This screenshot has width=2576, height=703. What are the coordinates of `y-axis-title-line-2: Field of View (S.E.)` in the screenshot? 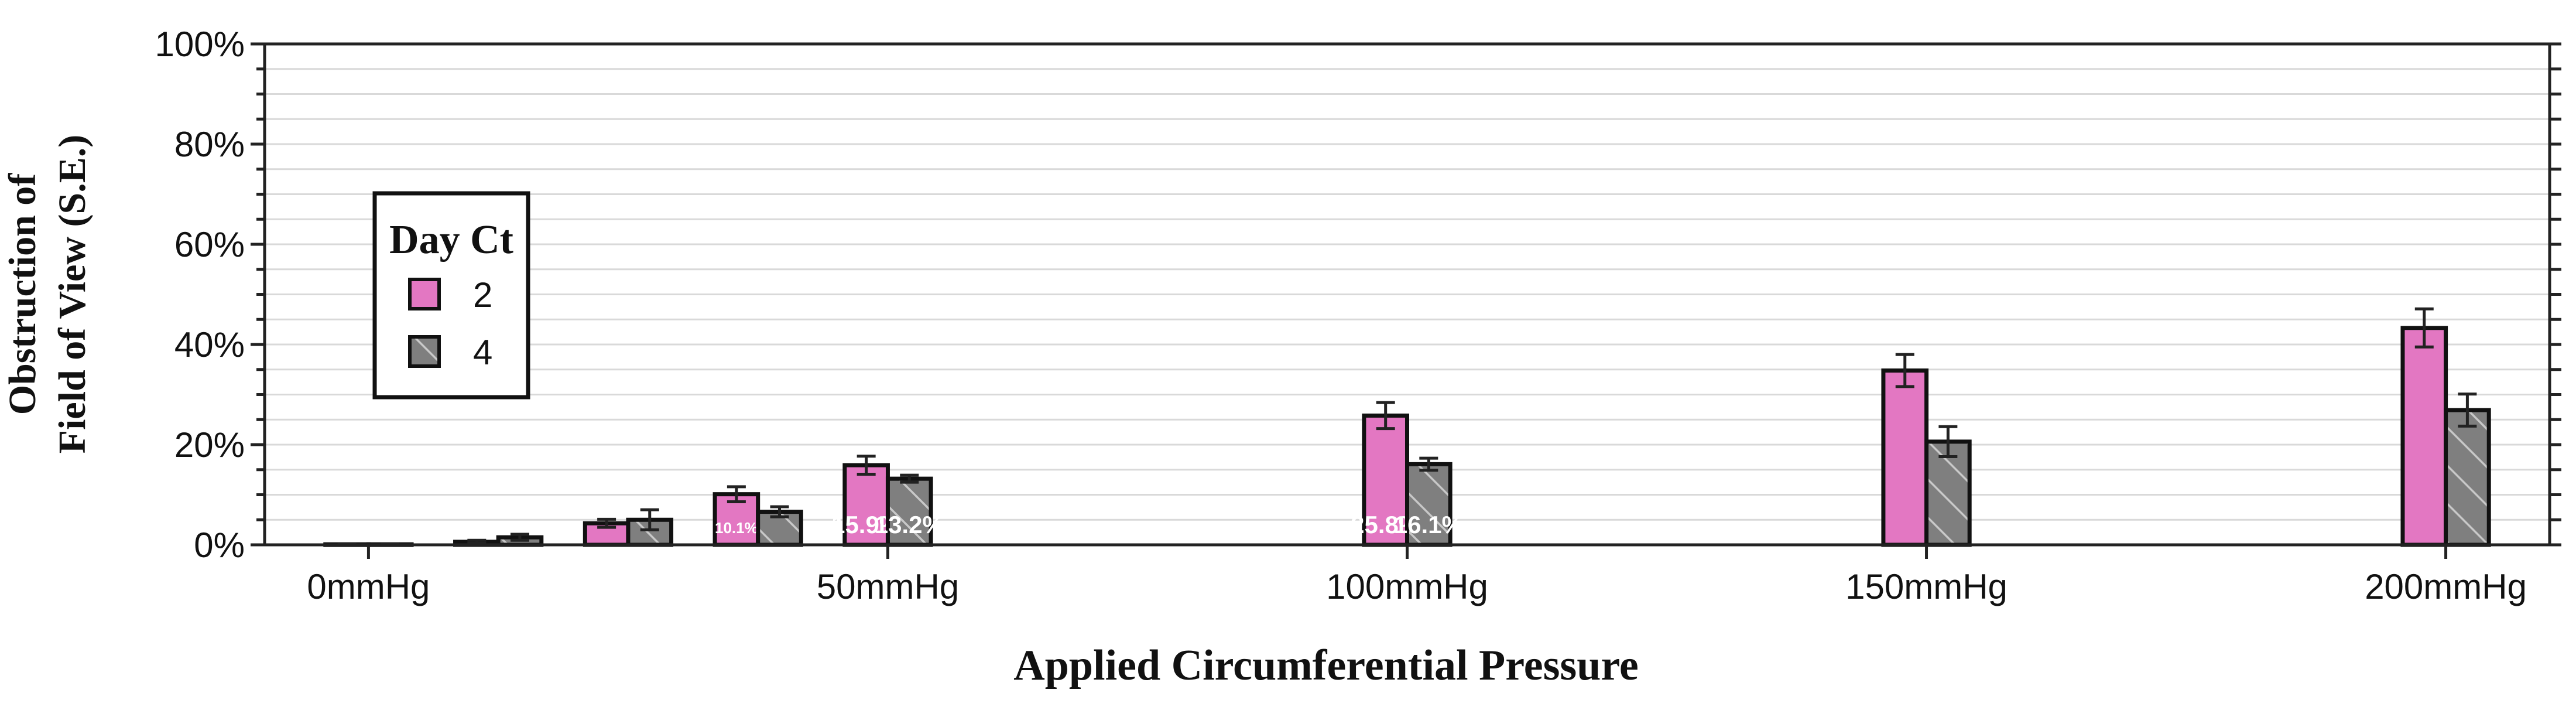 It's located at (72, 294).